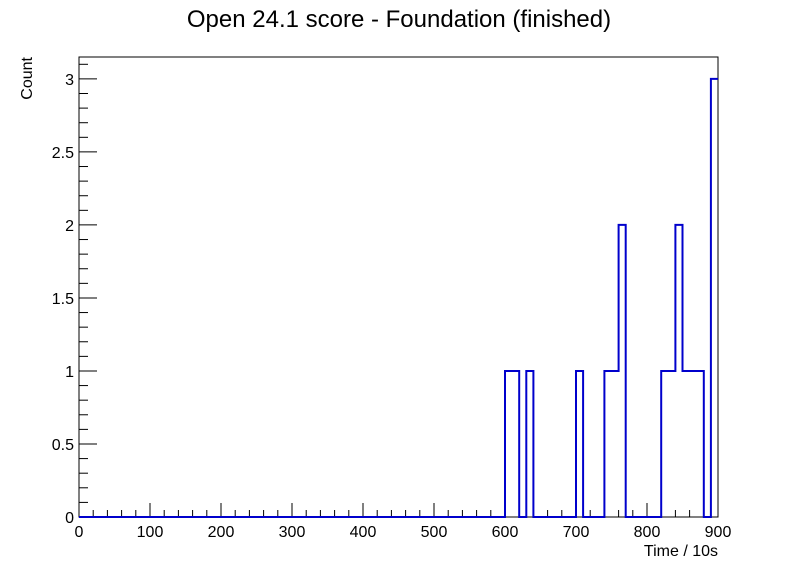 This screenshot has width=798, height=575. What do you see at coordinates (292, 532) in the screenshot?
I see `x-tick-label: 300` at bounding box center [292, 532].